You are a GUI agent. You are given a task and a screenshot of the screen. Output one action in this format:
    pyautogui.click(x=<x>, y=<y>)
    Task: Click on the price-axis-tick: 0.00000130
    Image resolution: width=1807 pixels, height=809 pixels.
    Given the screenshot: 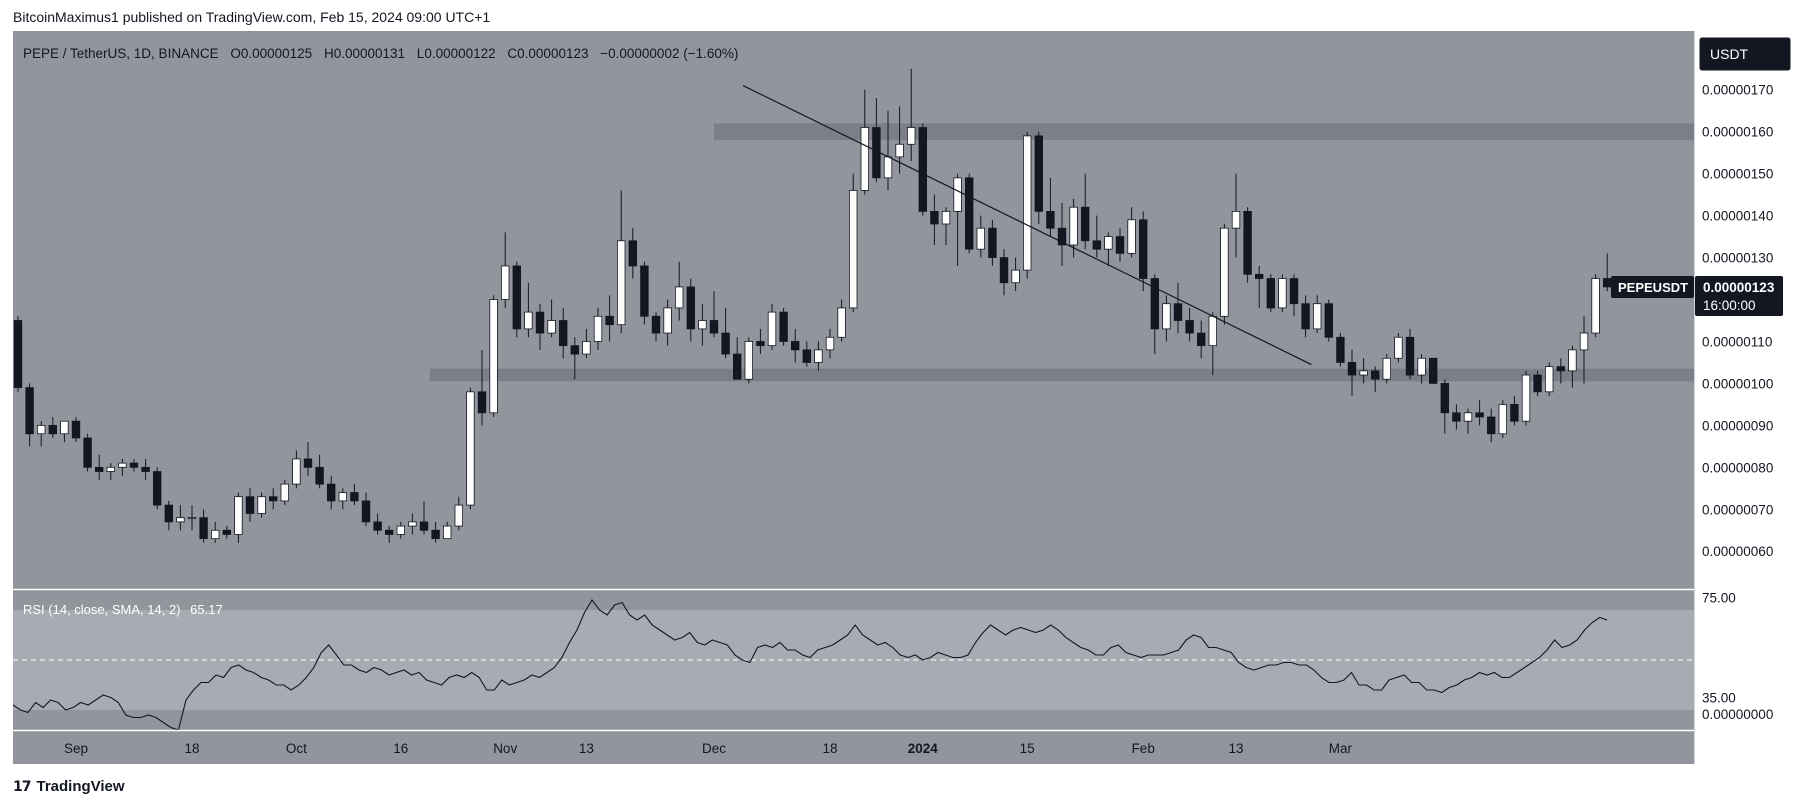 What is the action you would take?
    pyautogui.click(x=1737, y=258)
    